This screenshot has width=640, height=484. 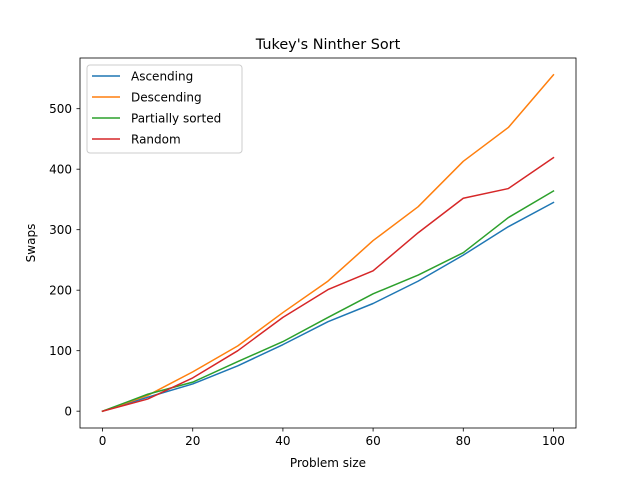 What do you see at coordinates (463, 441) in the screenshot?
I see `x-tick-label: 80` at bounding box center [463, 441].